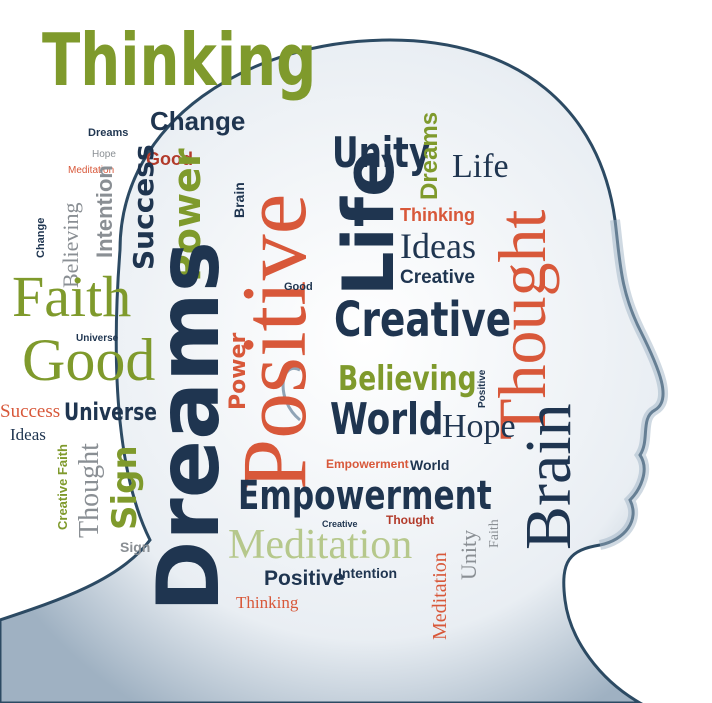 The height and width of the screenshot is (703, 712). What do you see at coordinates (482, 388) in the screenshot?
I see `word-positive-tiny: Positive` at bounding box center [482, 388].